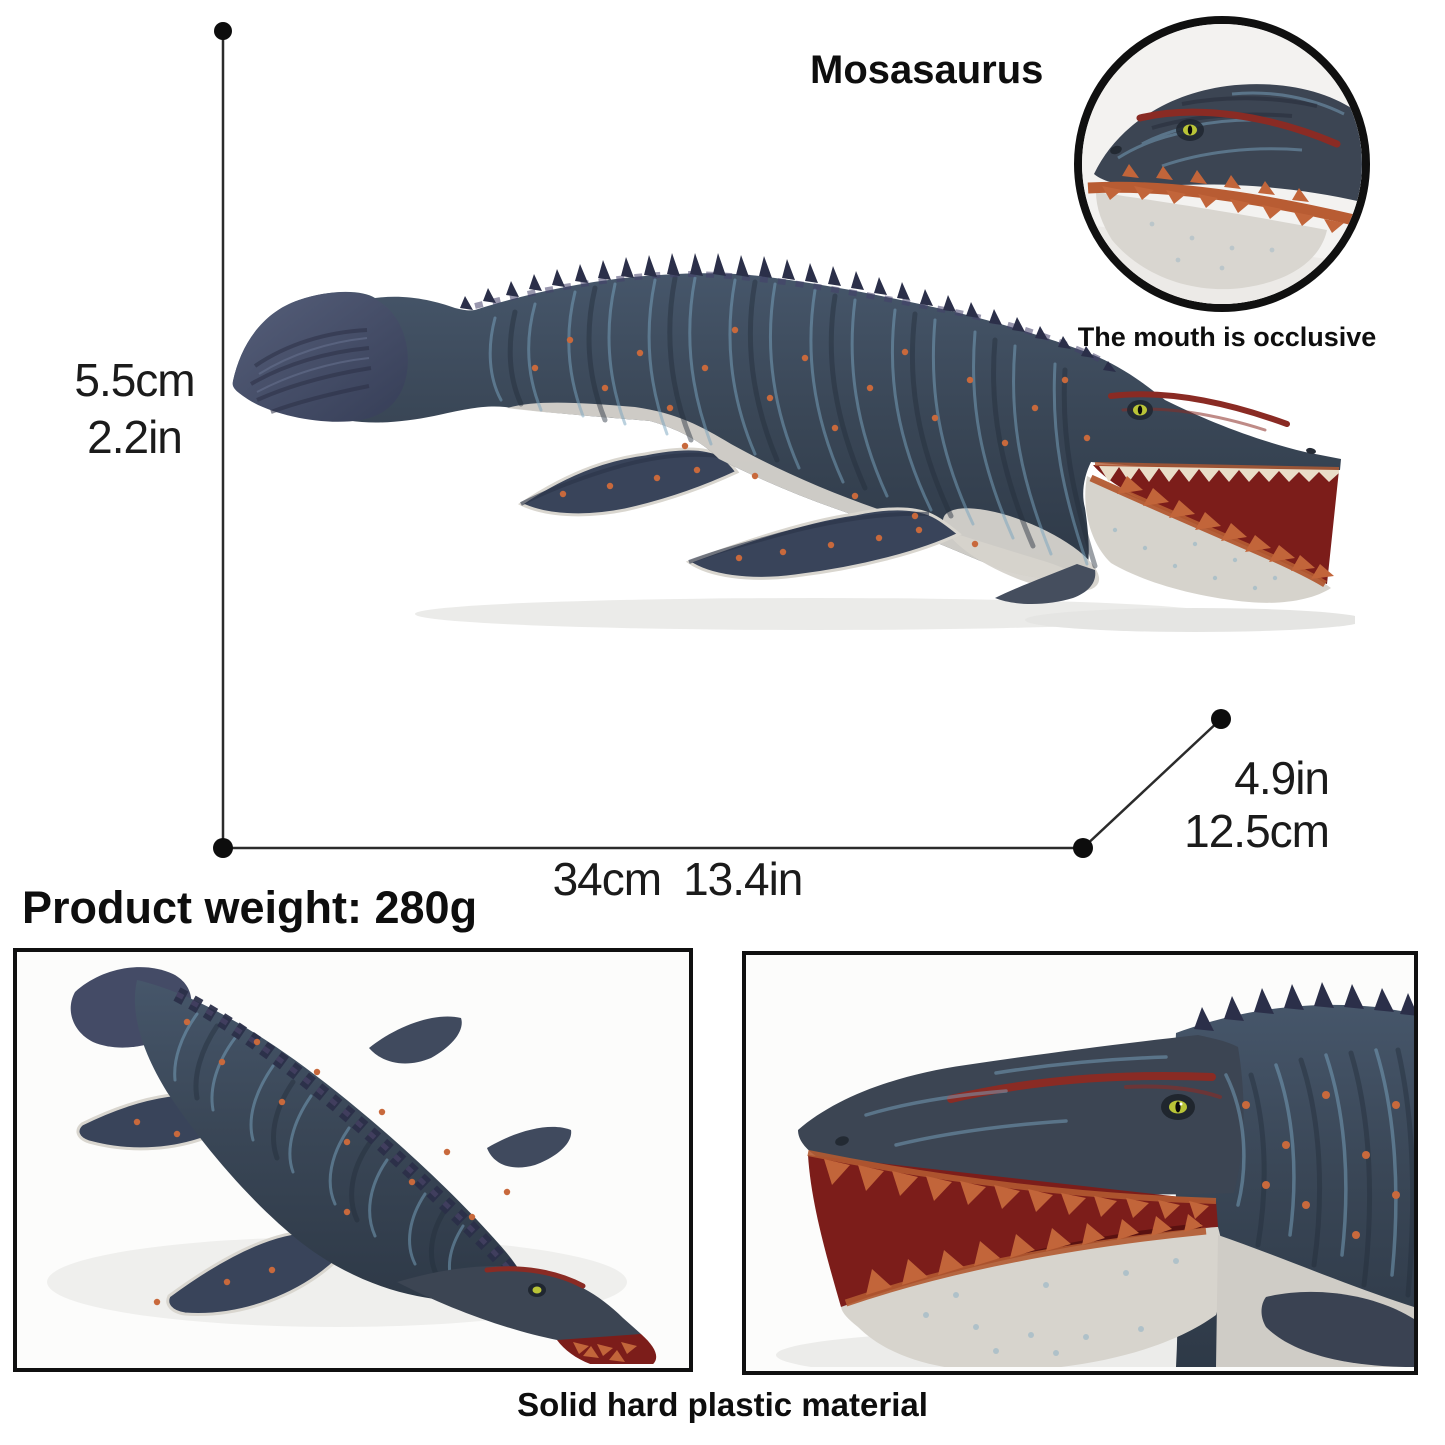  Describe the element at coordinates (1257, 831) in the screenshot. I see `depth-cm: 12.5cm` at that location.